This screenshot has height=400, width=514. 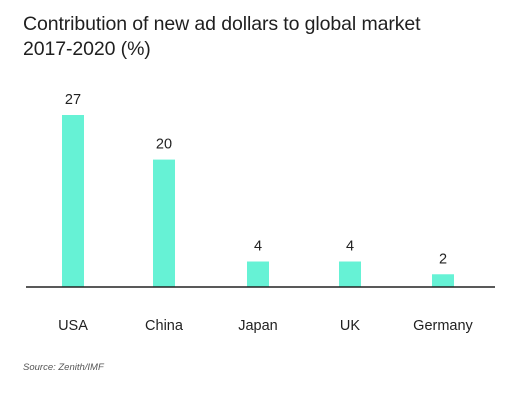 What do you see at coordinates (73, 201) in the screenshot?
I see `bar-usa` at bounding box center [73, 201].